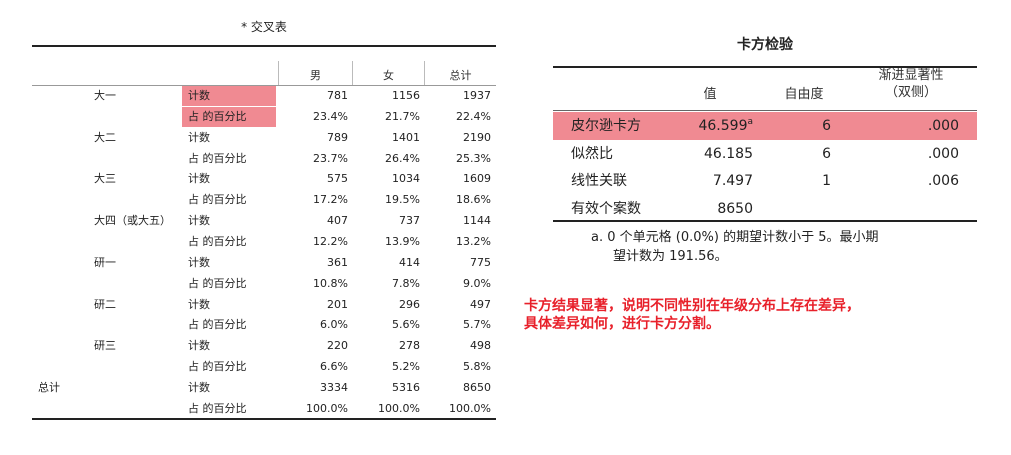  What do you see at coordinates (388, 75) in the screenshot?
I see `crosstab-col-header-female: 女` at bounding box center [388, 75].